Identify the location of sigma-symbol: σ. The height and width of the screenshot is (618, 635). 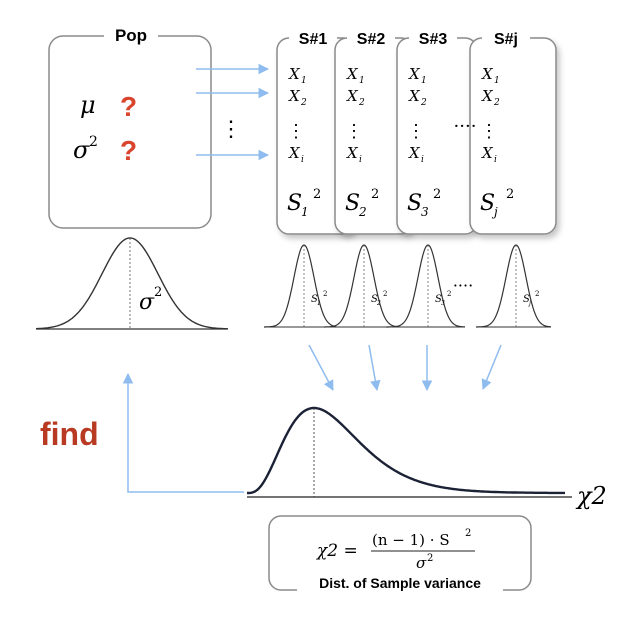
(81, 150).